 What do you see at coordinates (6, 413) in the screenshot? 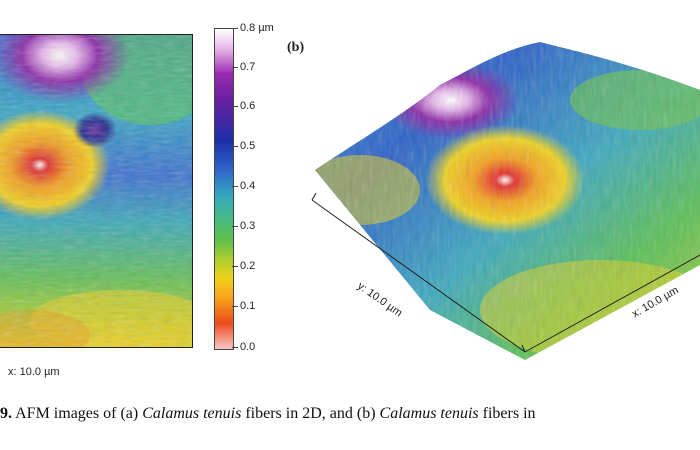
I see `figure-number: 9.` at bounding box center [6, 413].